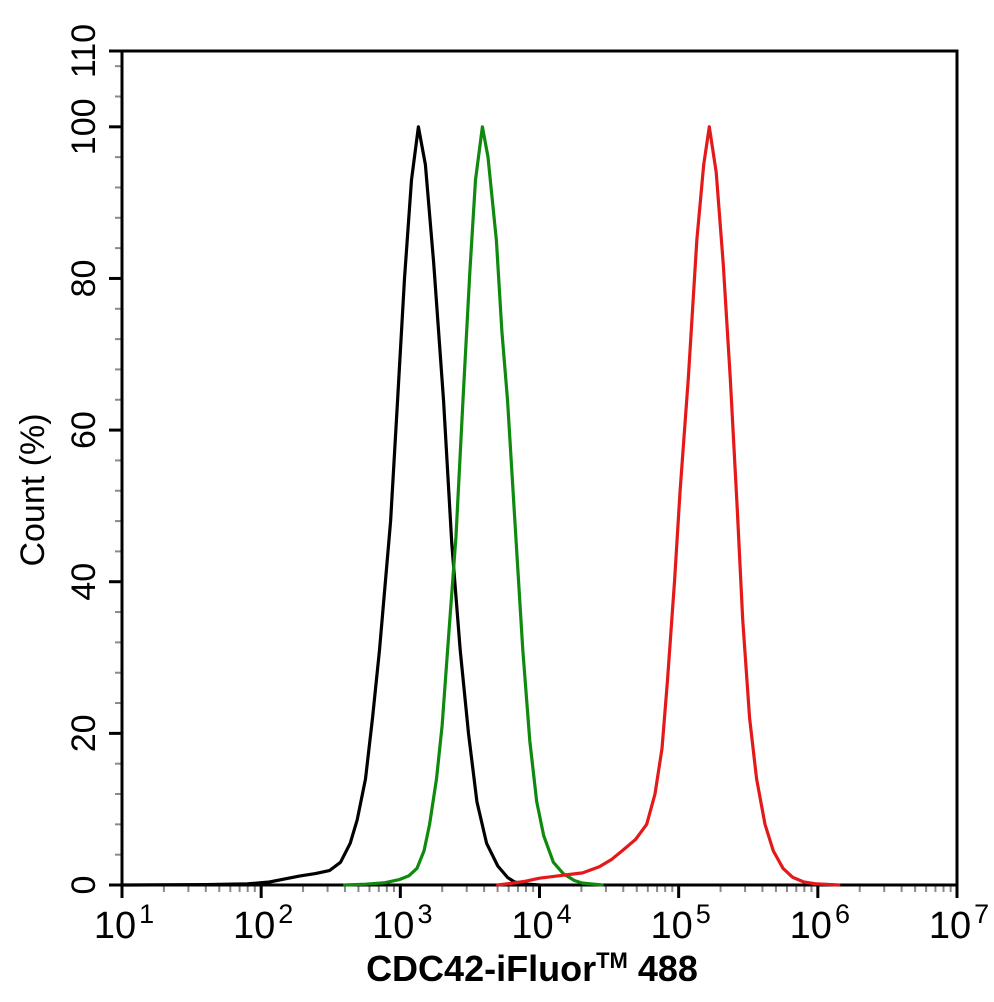 The height and width of the screenshot is (1002, 994). I want to click on x-axis-title: CDC42-iFluorTM 488, so click(532, 968).